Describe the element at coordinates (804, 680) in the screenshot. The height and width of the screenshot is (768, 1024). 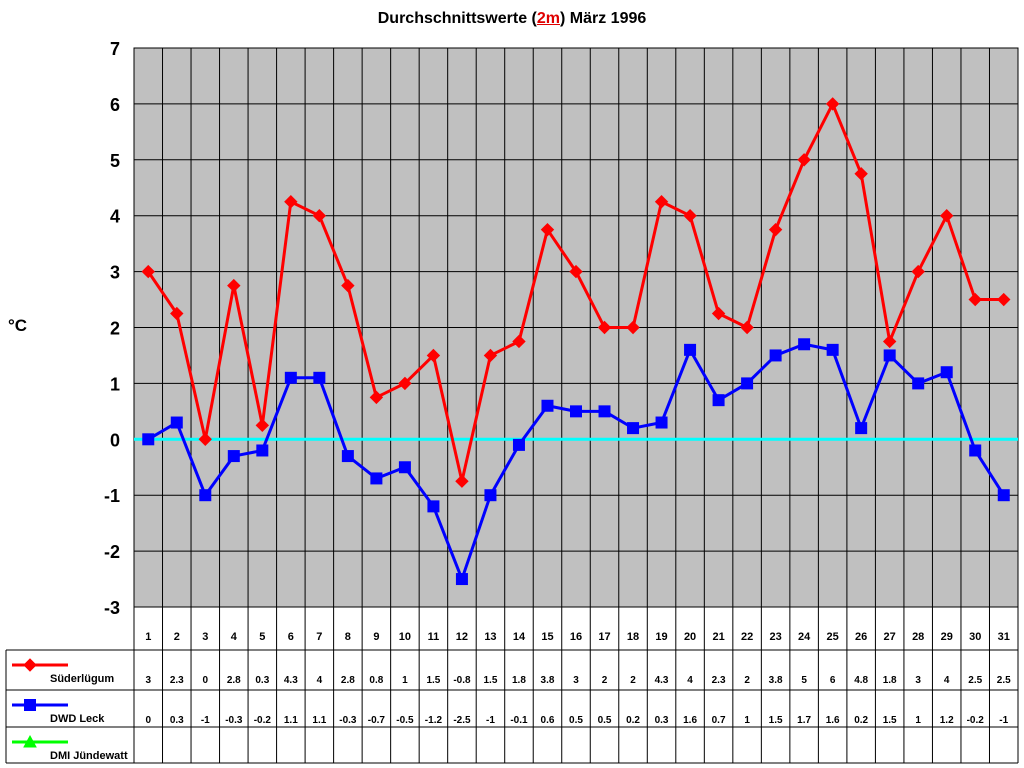
I see `data-label-s-derl-gum: 5` at that location.